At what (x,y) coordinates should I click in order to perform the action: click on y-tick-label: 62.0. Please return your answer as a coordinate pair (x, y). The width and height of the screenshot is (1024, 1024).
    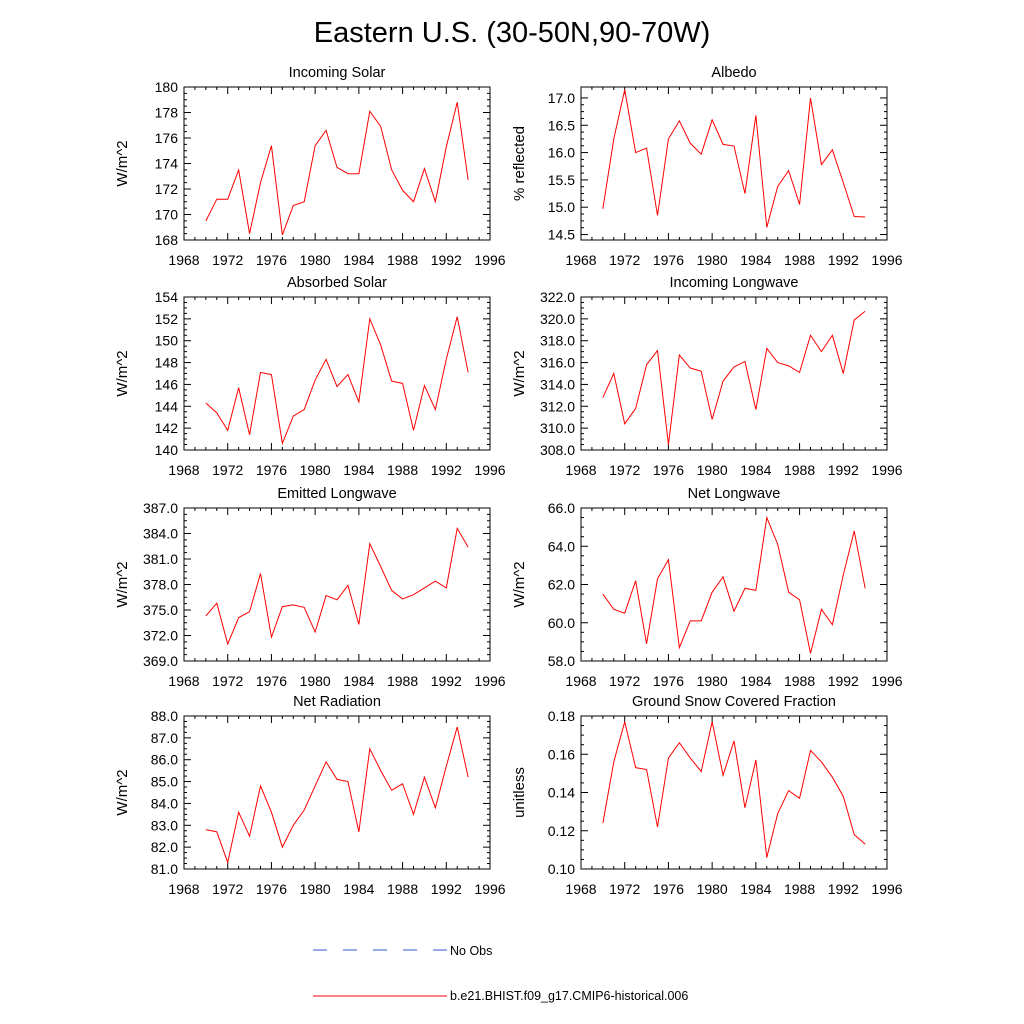
    Looking at the image, I should click on (561, 585).